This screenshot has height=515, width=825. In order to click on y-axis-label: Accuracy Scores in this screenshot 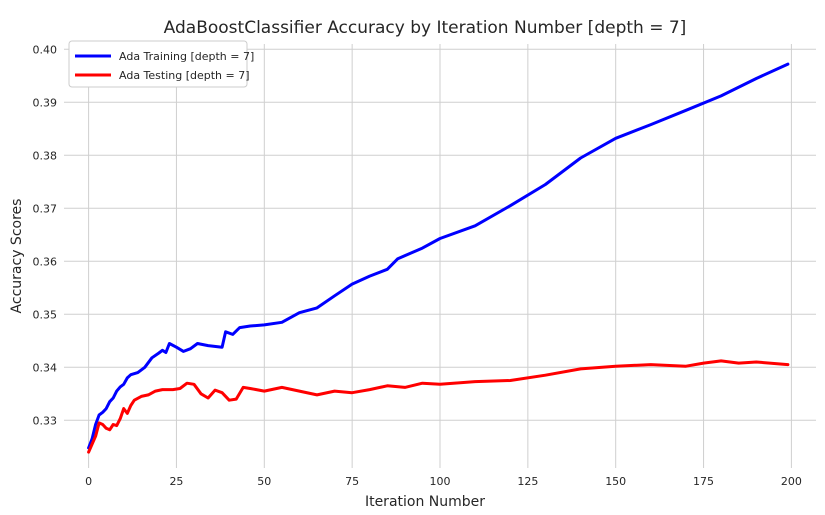, I will do `click(17, 256)`.